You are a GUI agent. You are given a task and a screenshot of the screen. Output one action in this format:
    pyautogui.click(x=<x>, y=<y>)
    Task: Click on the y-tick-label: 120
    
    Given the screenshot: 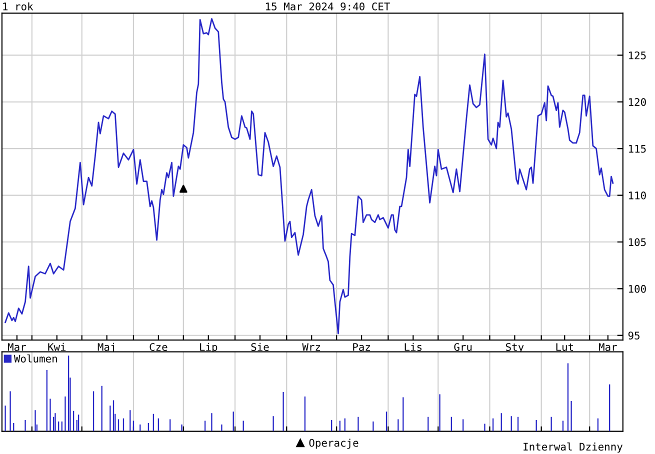 What is the action you would take?
    pyautogui.click(x=637, y=102)
    